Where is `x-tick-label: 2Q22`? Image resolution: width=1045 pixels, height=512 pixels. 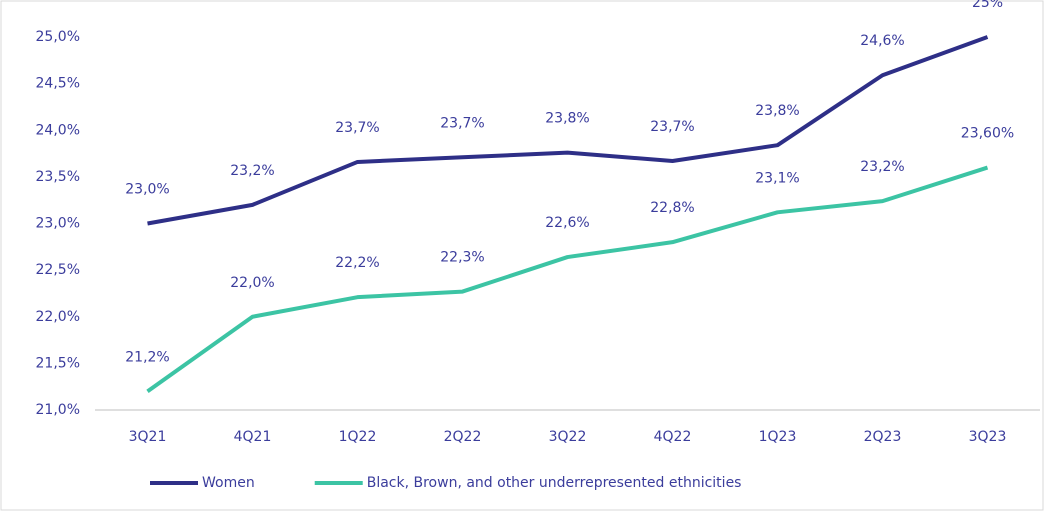 x-tick-label: 2Q22 is located at coordinates (463, 437).